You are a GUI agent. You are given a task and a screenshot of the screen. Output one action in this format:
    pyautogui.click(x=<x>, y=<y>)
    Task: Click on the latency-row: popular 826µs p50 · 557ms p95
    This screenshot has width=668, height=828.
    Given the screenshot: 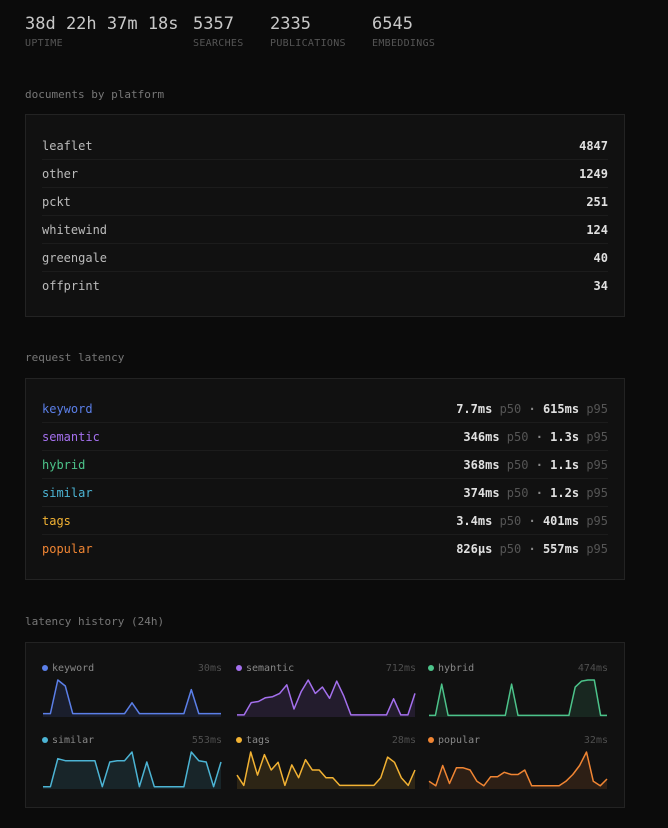 What is the action you would take?
    pyautogui.click(x=325, y=548)
    